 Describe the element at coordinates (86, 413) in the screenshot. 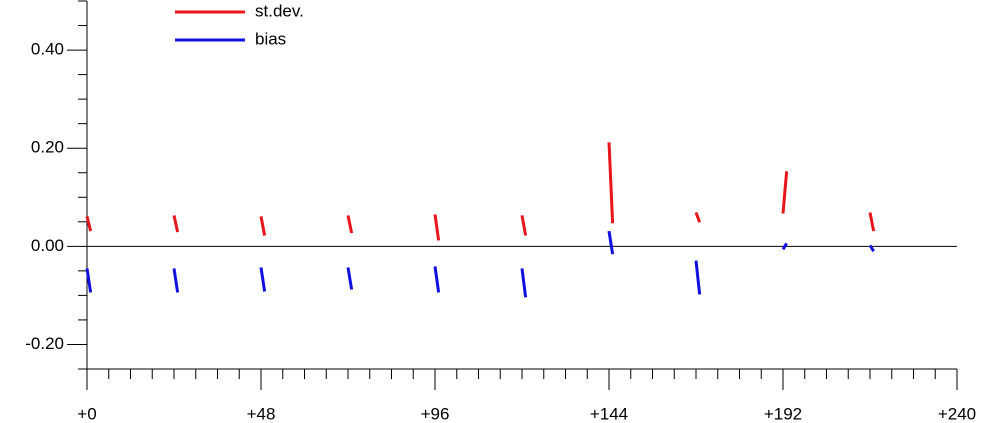

I see `x-tick-label: +0` at that location.